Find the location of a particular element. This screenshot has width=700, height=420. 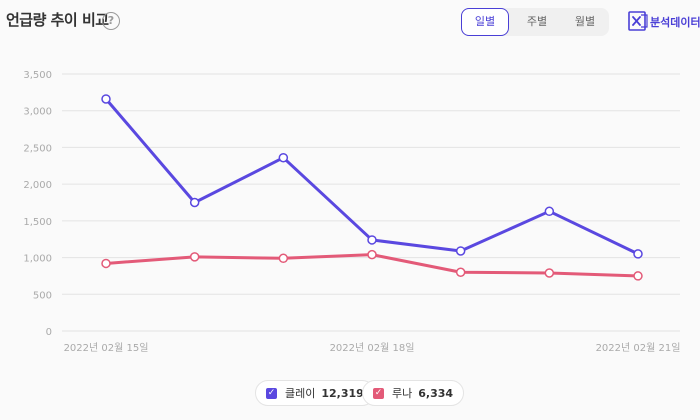

y-tick-label: 3,500 is located at coordinates (37, 75).